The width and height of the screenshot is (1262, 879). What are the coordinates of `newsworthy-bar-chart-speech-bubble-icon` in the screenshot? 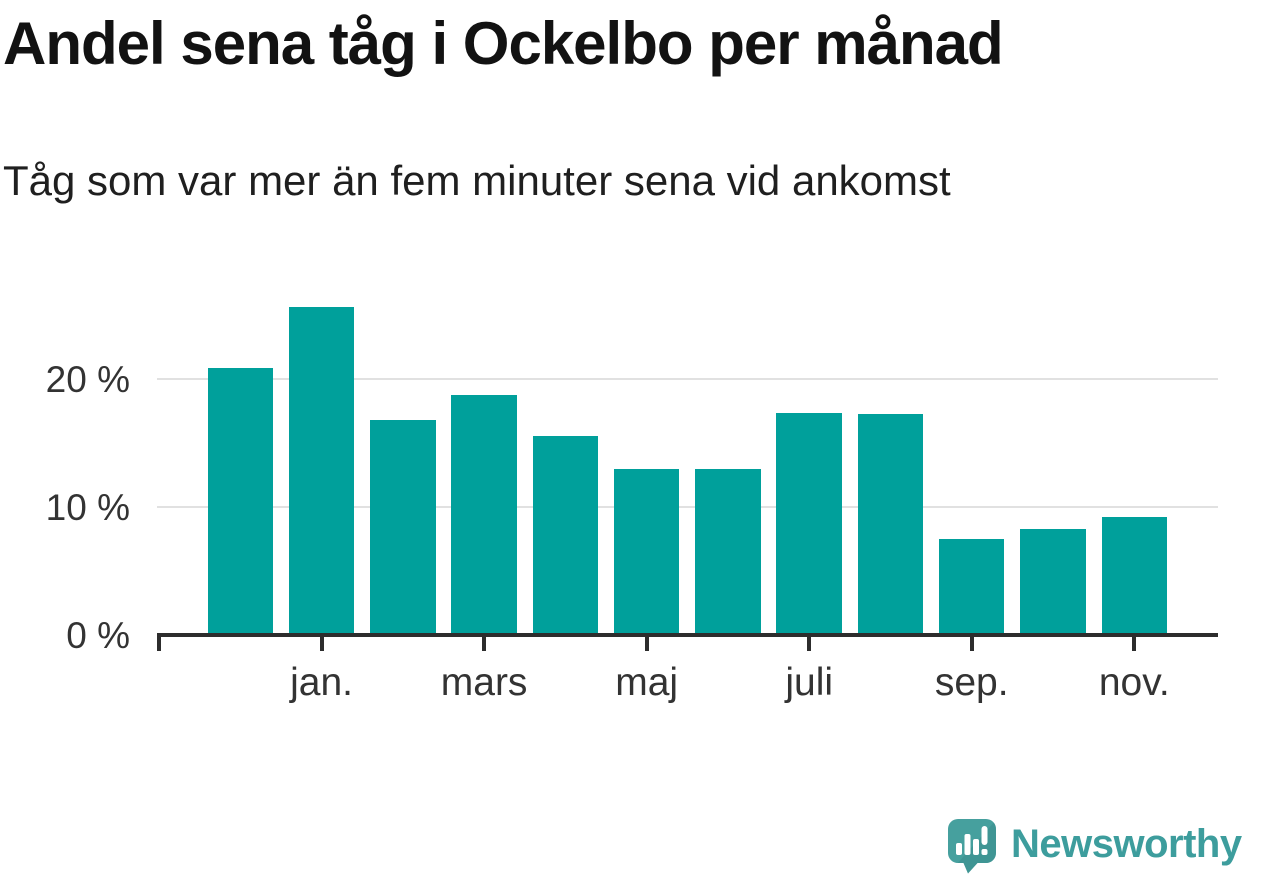 It's located at (972, 846).